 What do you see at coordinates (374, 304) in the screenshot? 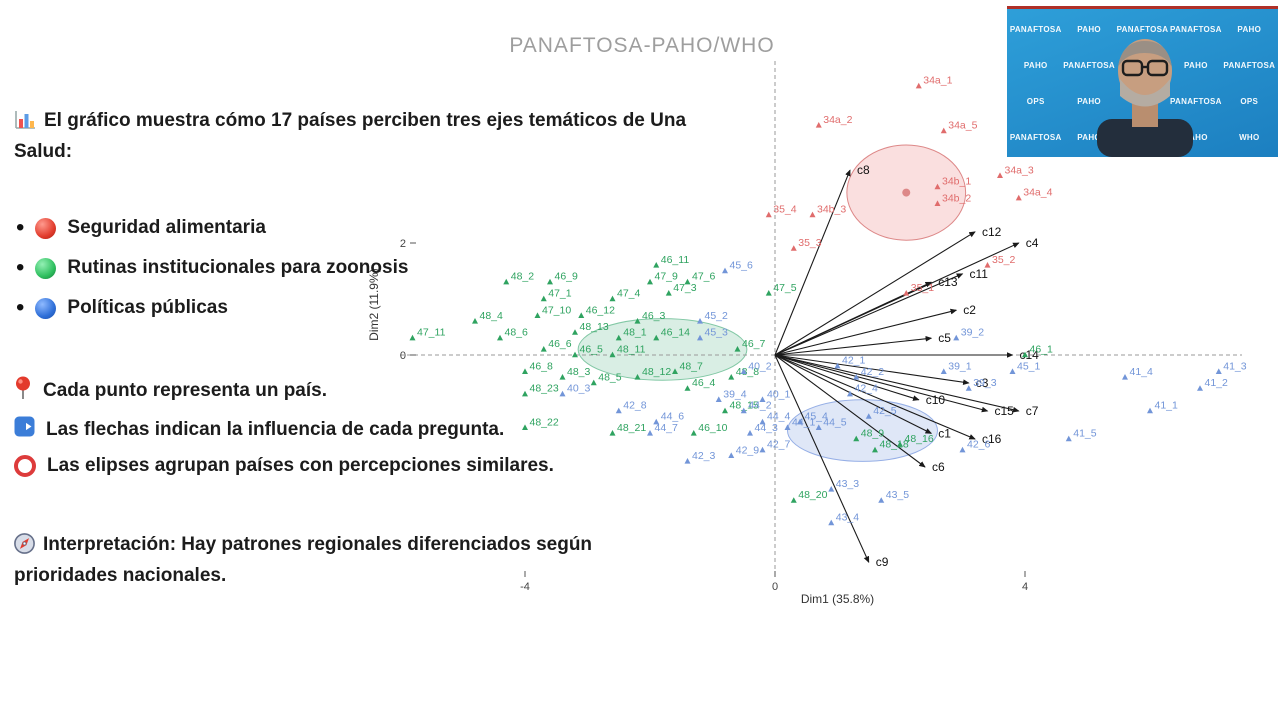
I see `svg-text: Dim2 (11.9%)` at bounding box center [374, 304].